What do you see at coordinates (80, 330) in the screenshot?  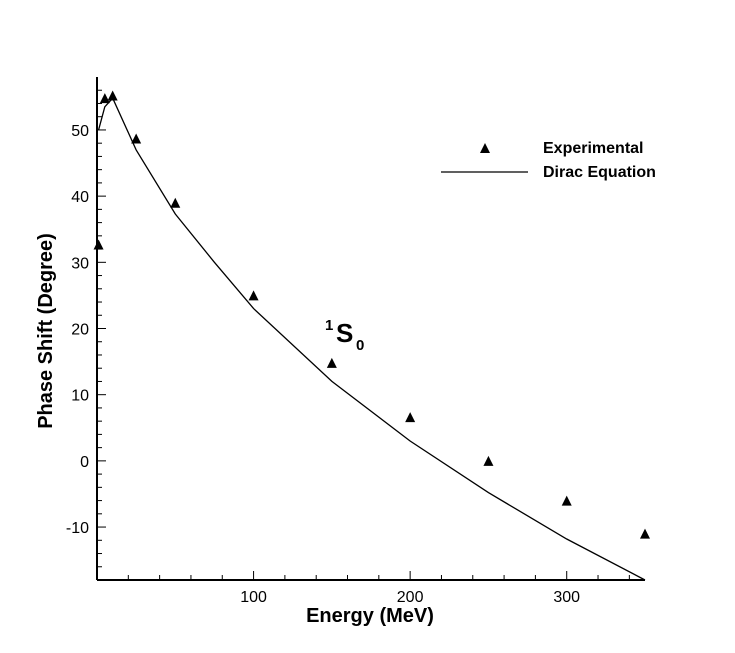 I see `y-tick-label: 20` at bounding box center [80, 330].